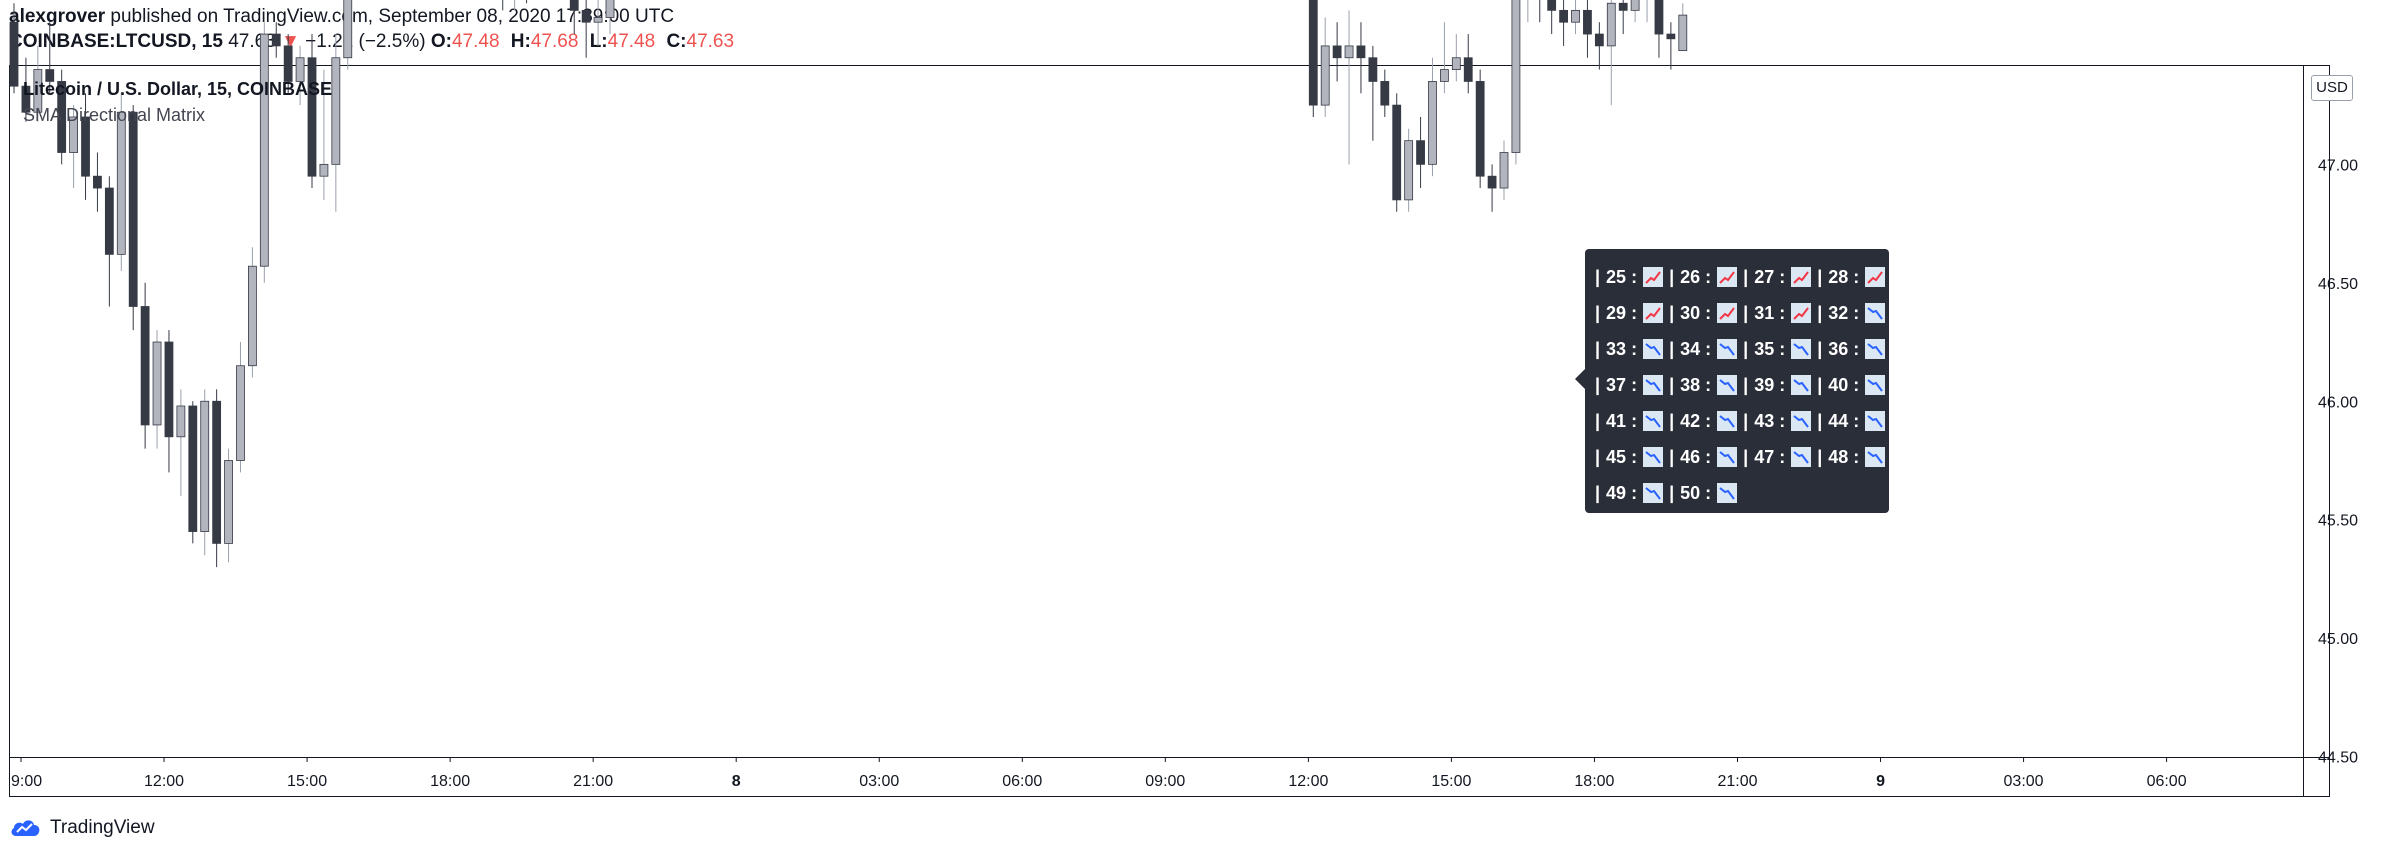 The width and height of the screenshot is (2383, 854). Describe the element at coordinates (1740, 349) in the screenshot. I see `matrix-row: | 33 : | 34 : | 35 : | 36 :` at that location.